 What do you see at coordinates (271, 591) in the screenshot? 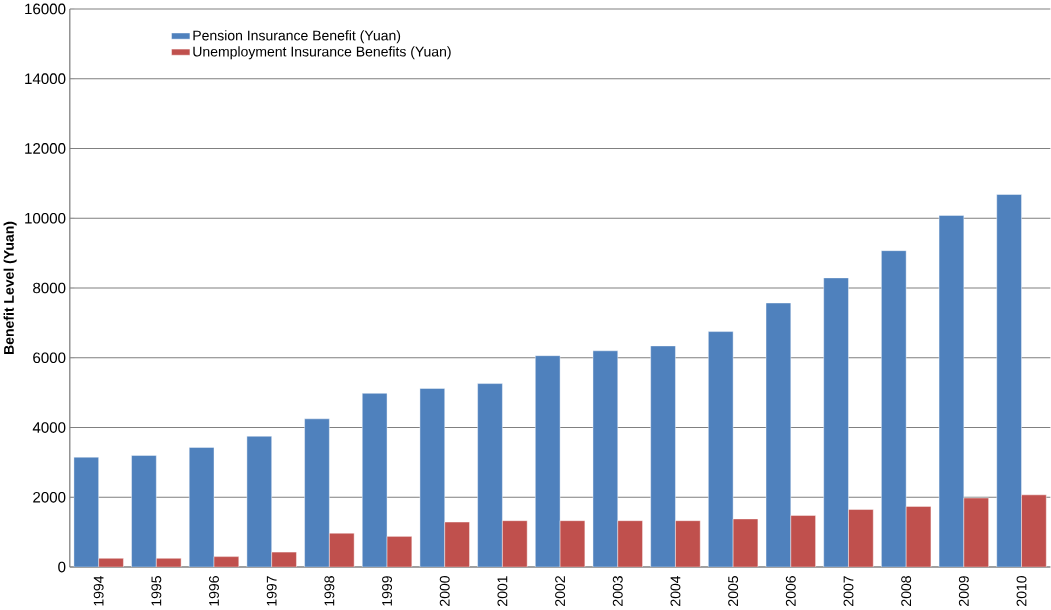
I see `x-tick-label: 1997` at bounding box center [271, 591].